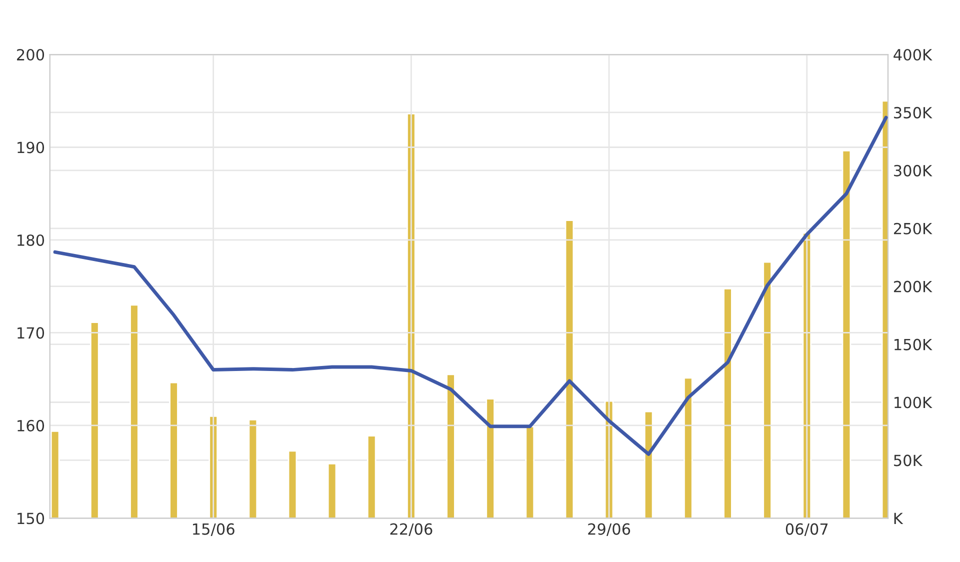 The image size is (960, 562). What do you see at coordinates (913, 112) in the screenshot?
I see `y2-tick-label: 350K` at bounding box center [913, 112].